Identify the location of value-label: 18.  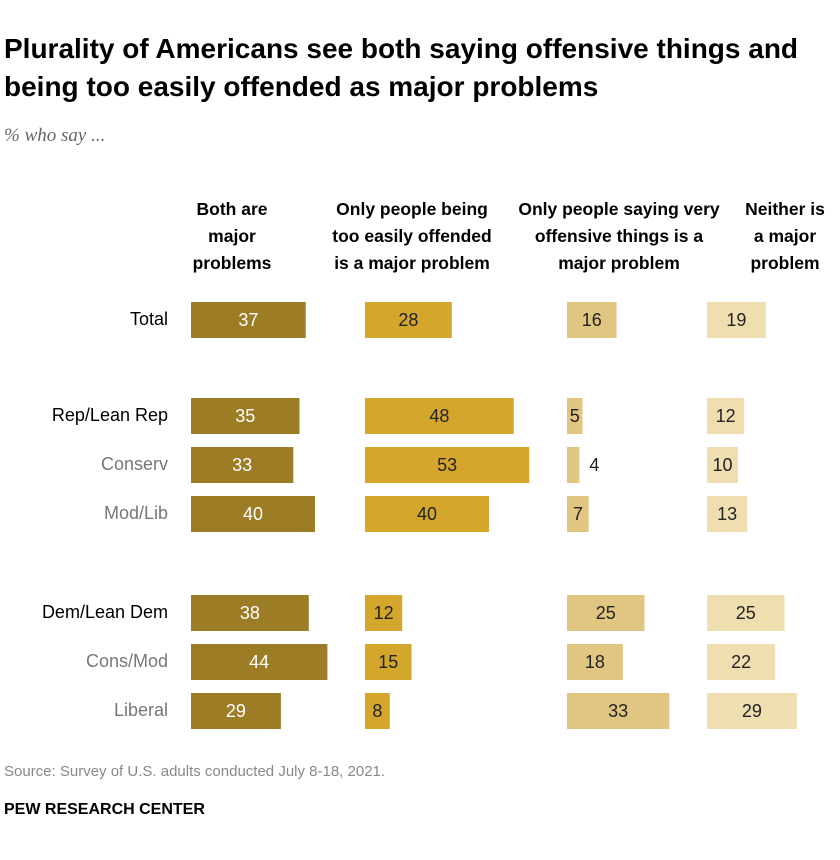
(595, 662).